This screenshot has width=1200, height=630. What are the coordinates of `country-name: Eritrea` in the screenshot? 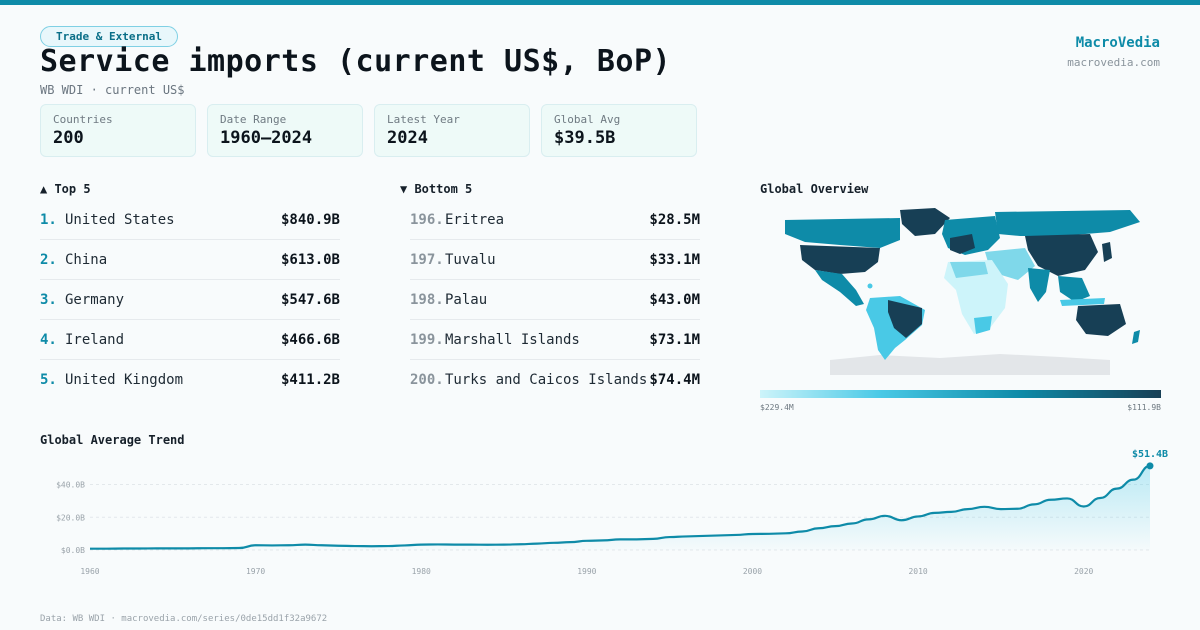 It's located at (475, 219).